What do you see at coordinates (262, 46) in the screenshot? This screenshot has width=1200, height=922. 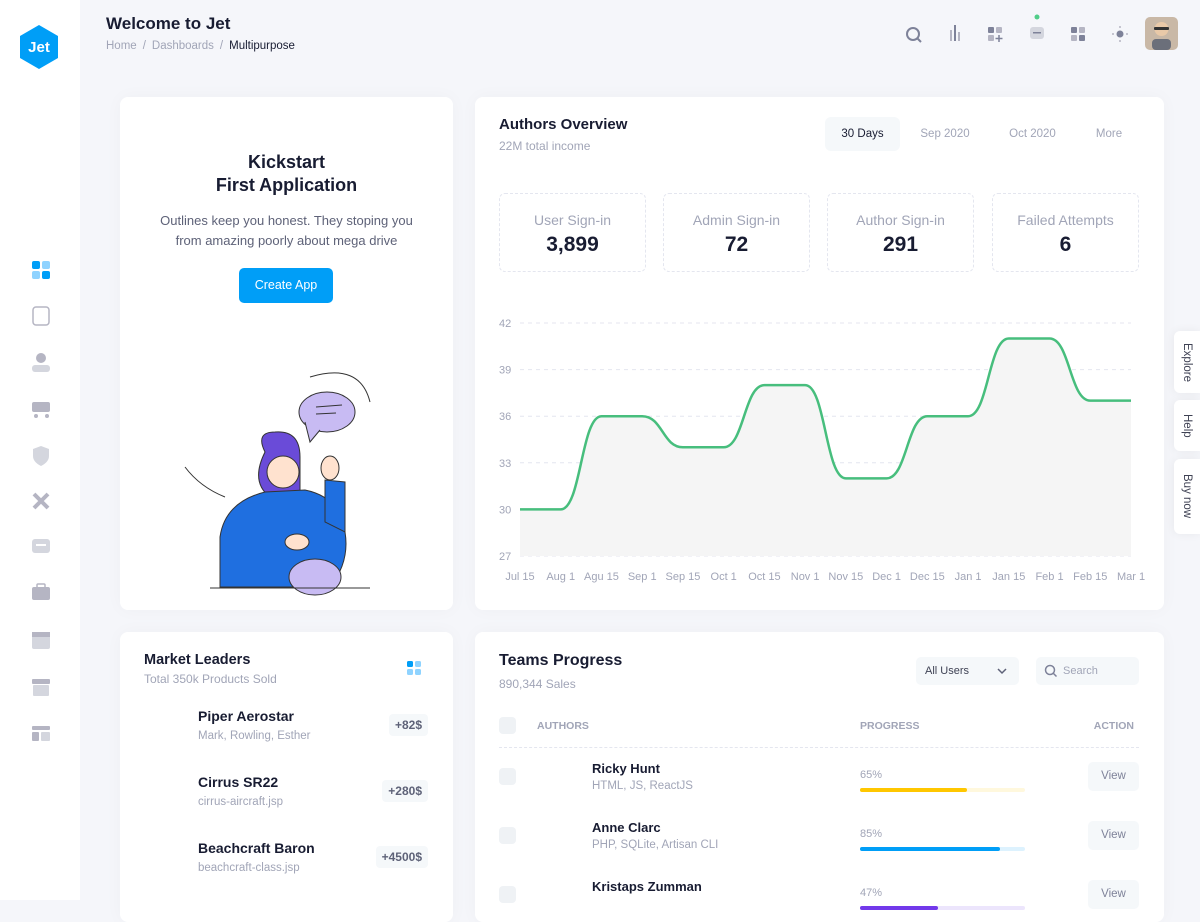 I see `breadcrumb: Multipurpose` at bounding box center [262, 46].